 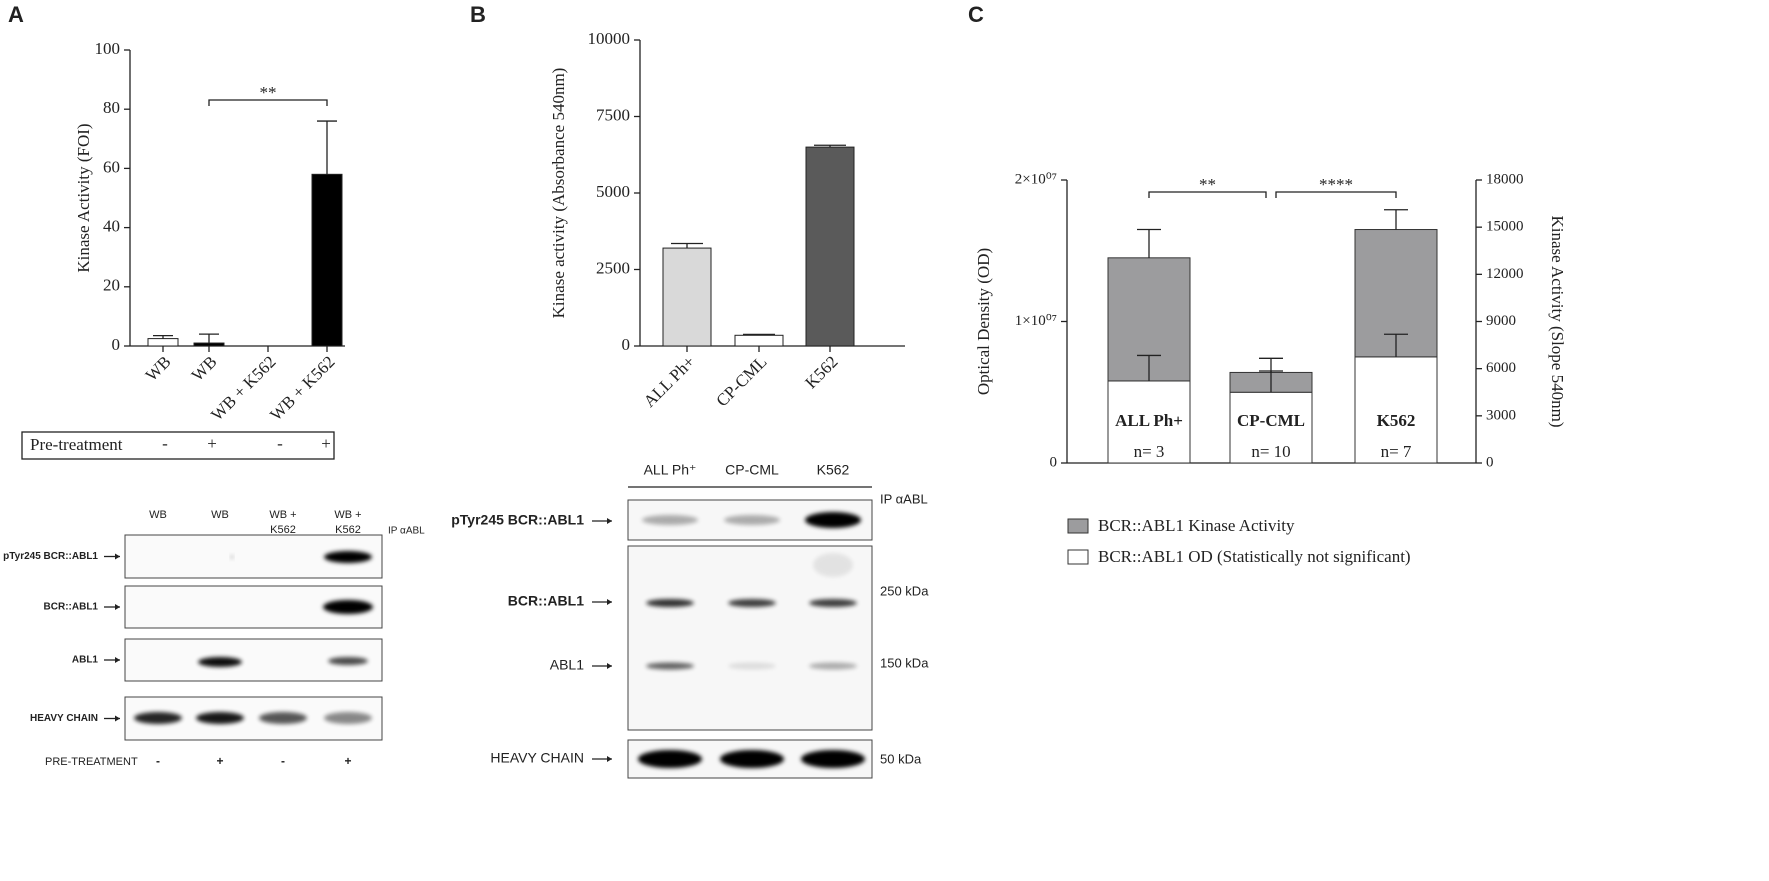 What do you see at coordinates (1036, 321) in the screenshot?
I see `y-tick-label: 1×10⁰⁷` at bounding box center [1036, 321].